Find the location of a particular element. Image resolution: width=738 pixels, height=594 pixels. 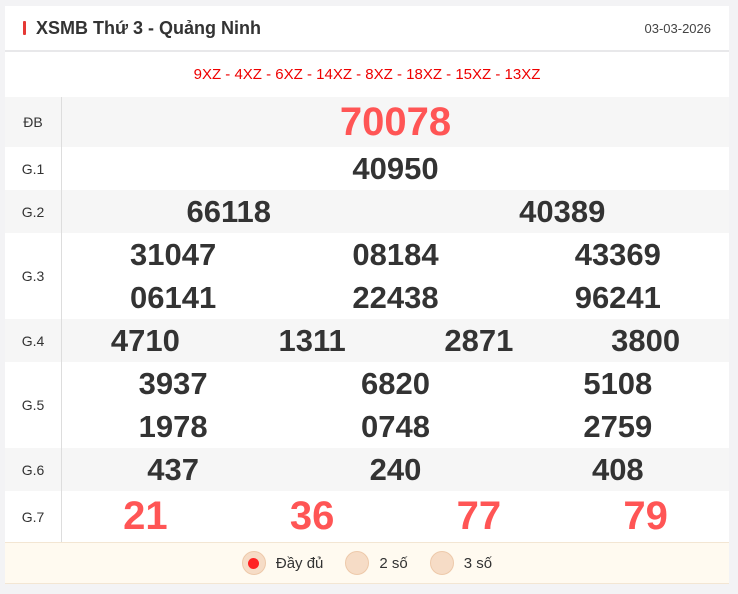

option-radio: 2 số is located at coordinates (376, 563).